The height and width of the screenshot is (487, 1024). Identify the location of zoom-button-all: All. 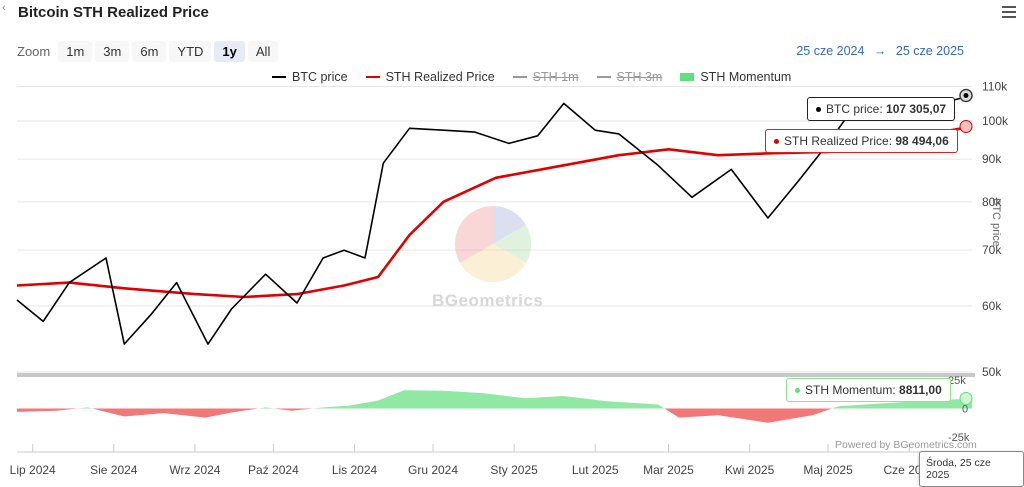
(263, 51).